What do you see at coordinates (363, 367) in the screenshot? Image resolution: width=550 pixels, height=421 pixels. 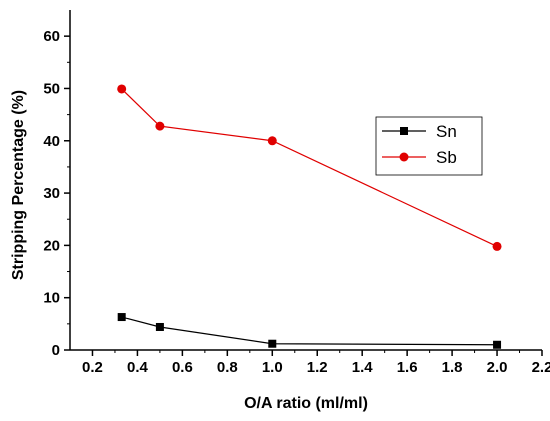 I see `x-tick-label: 1.4` at bounding box center [363, 367].